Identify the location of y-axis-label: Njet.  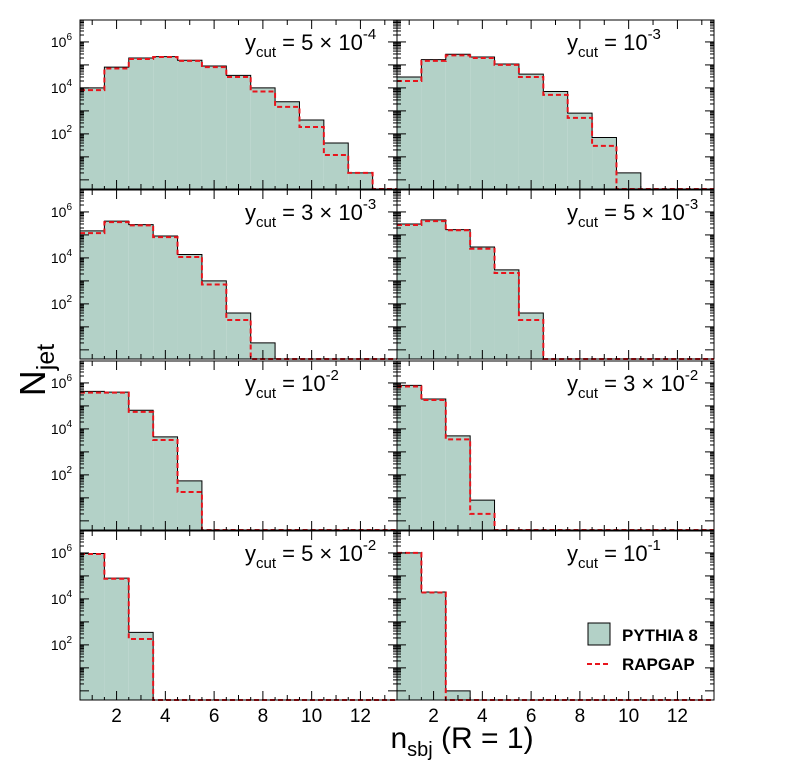
(36, 370).